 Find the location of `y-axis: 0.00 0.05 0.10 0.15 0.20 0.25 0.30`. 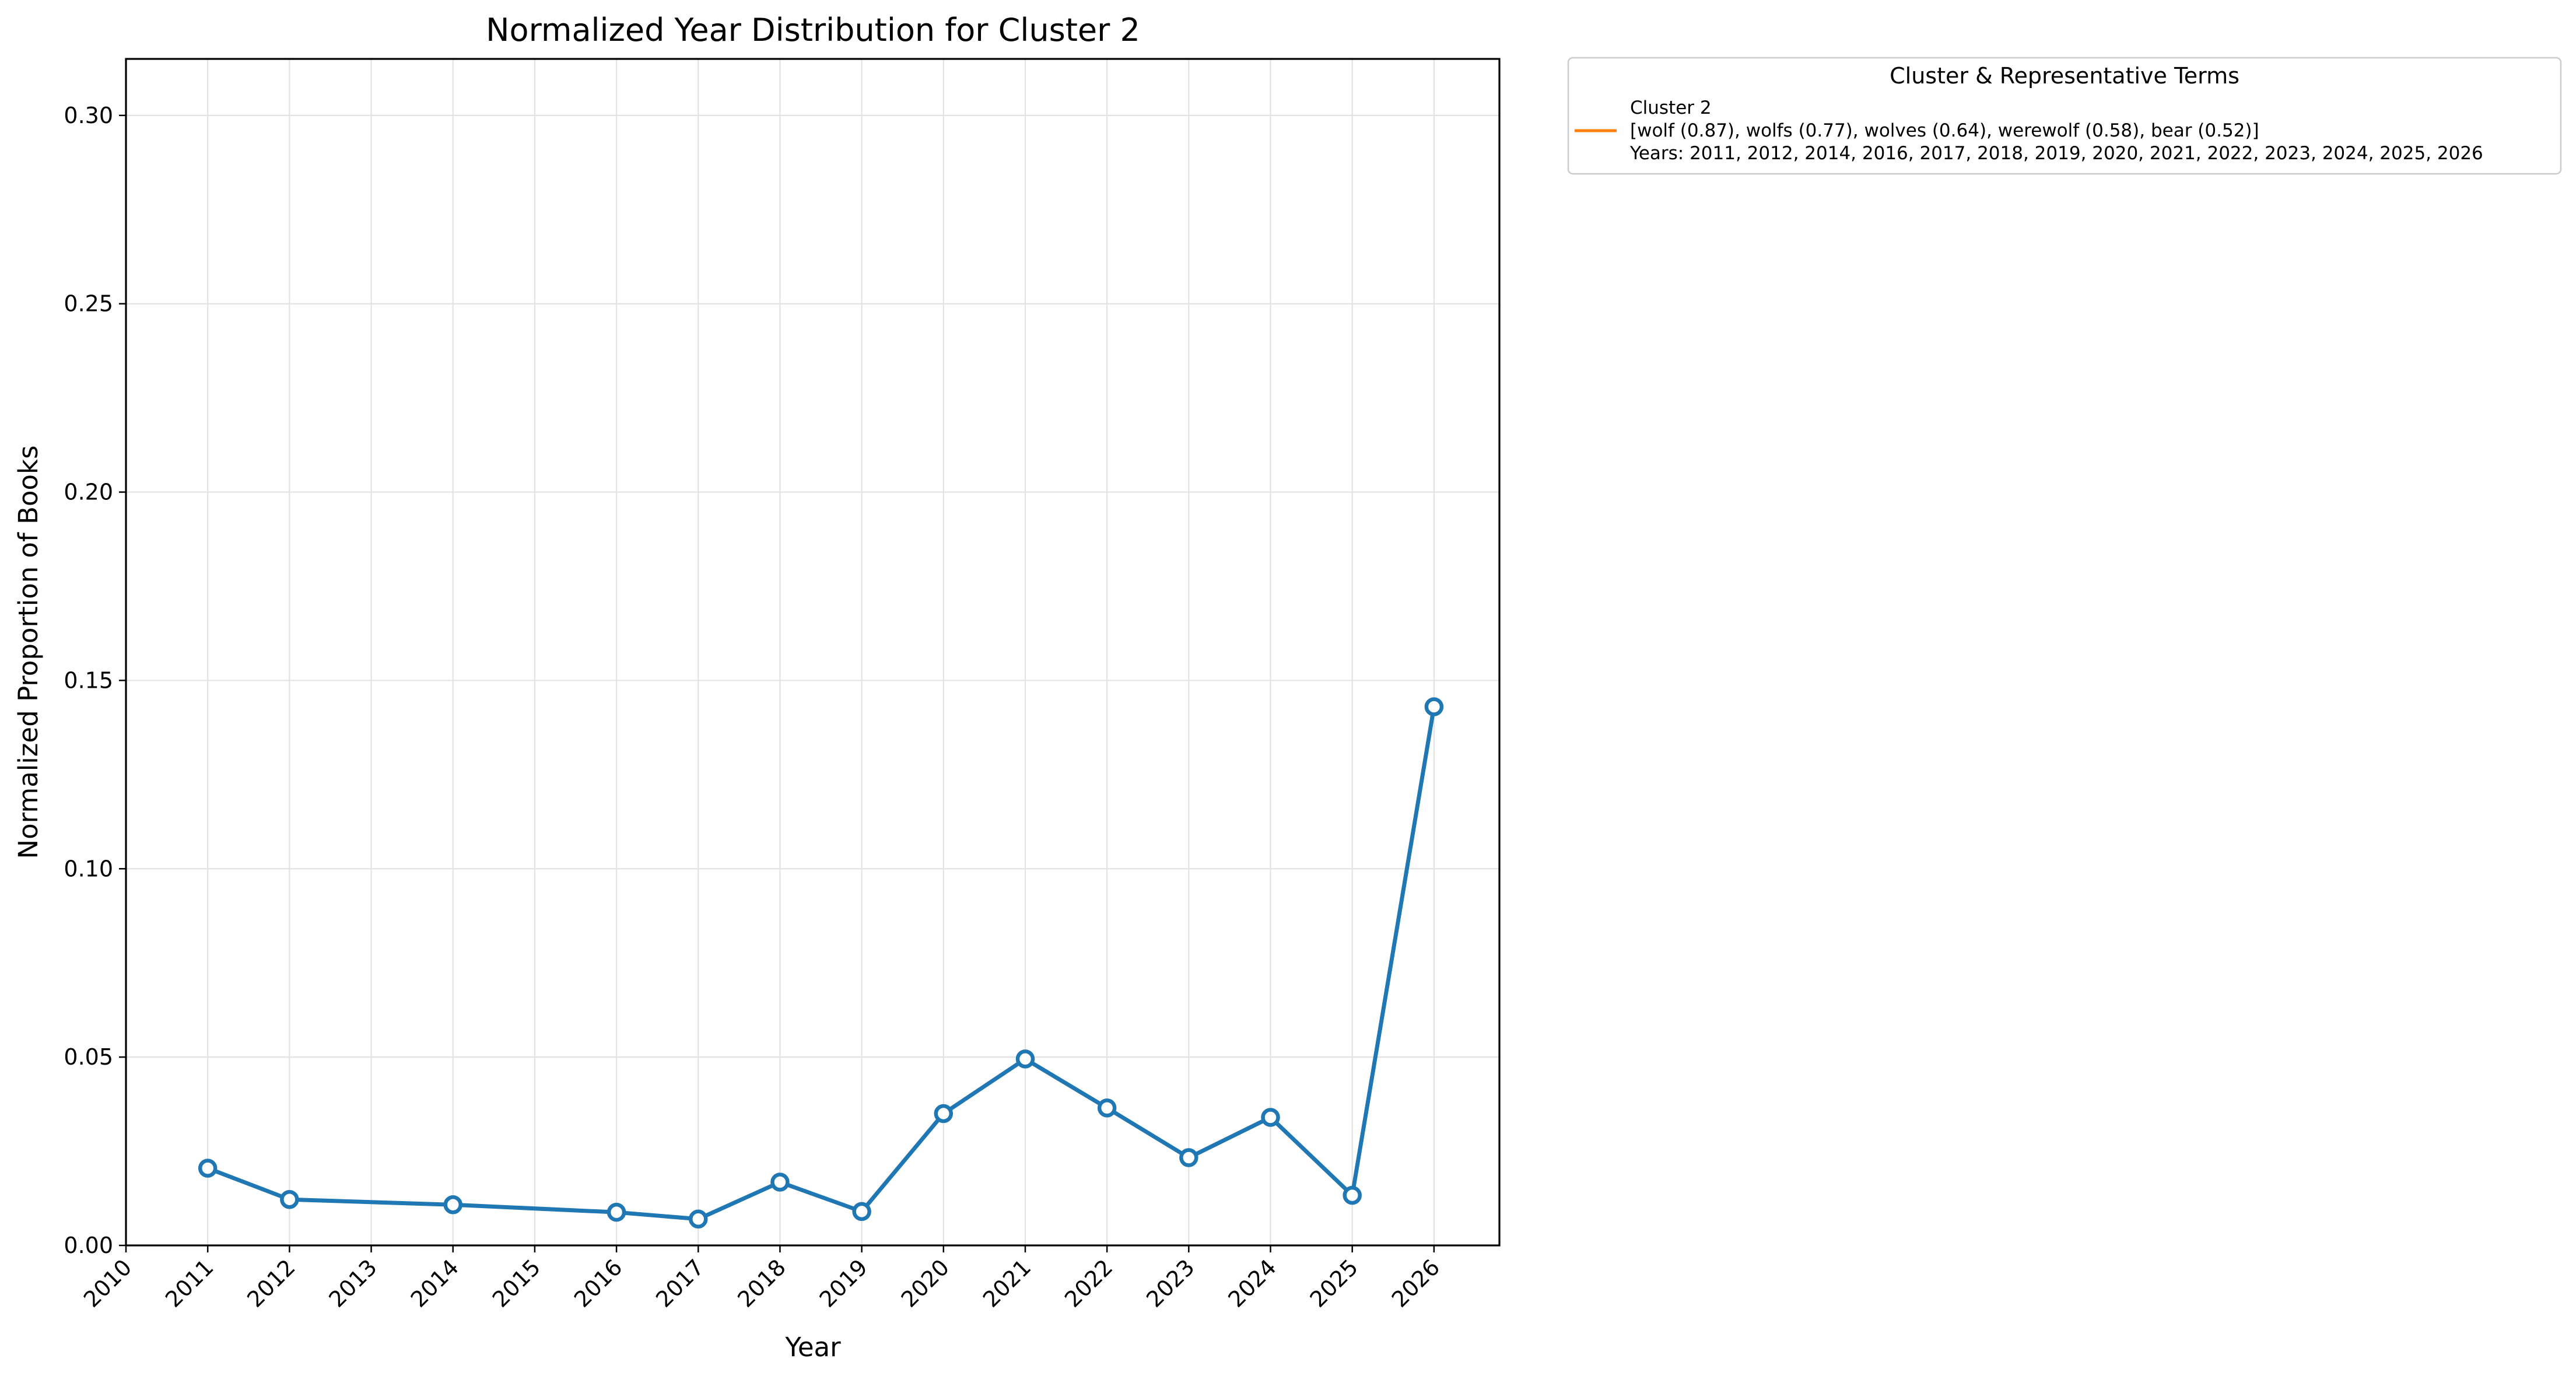

y-axis: 0.00 0.05 0.10 0.15 0.20 0.25 0.30 is located at coordinates (95, 680).